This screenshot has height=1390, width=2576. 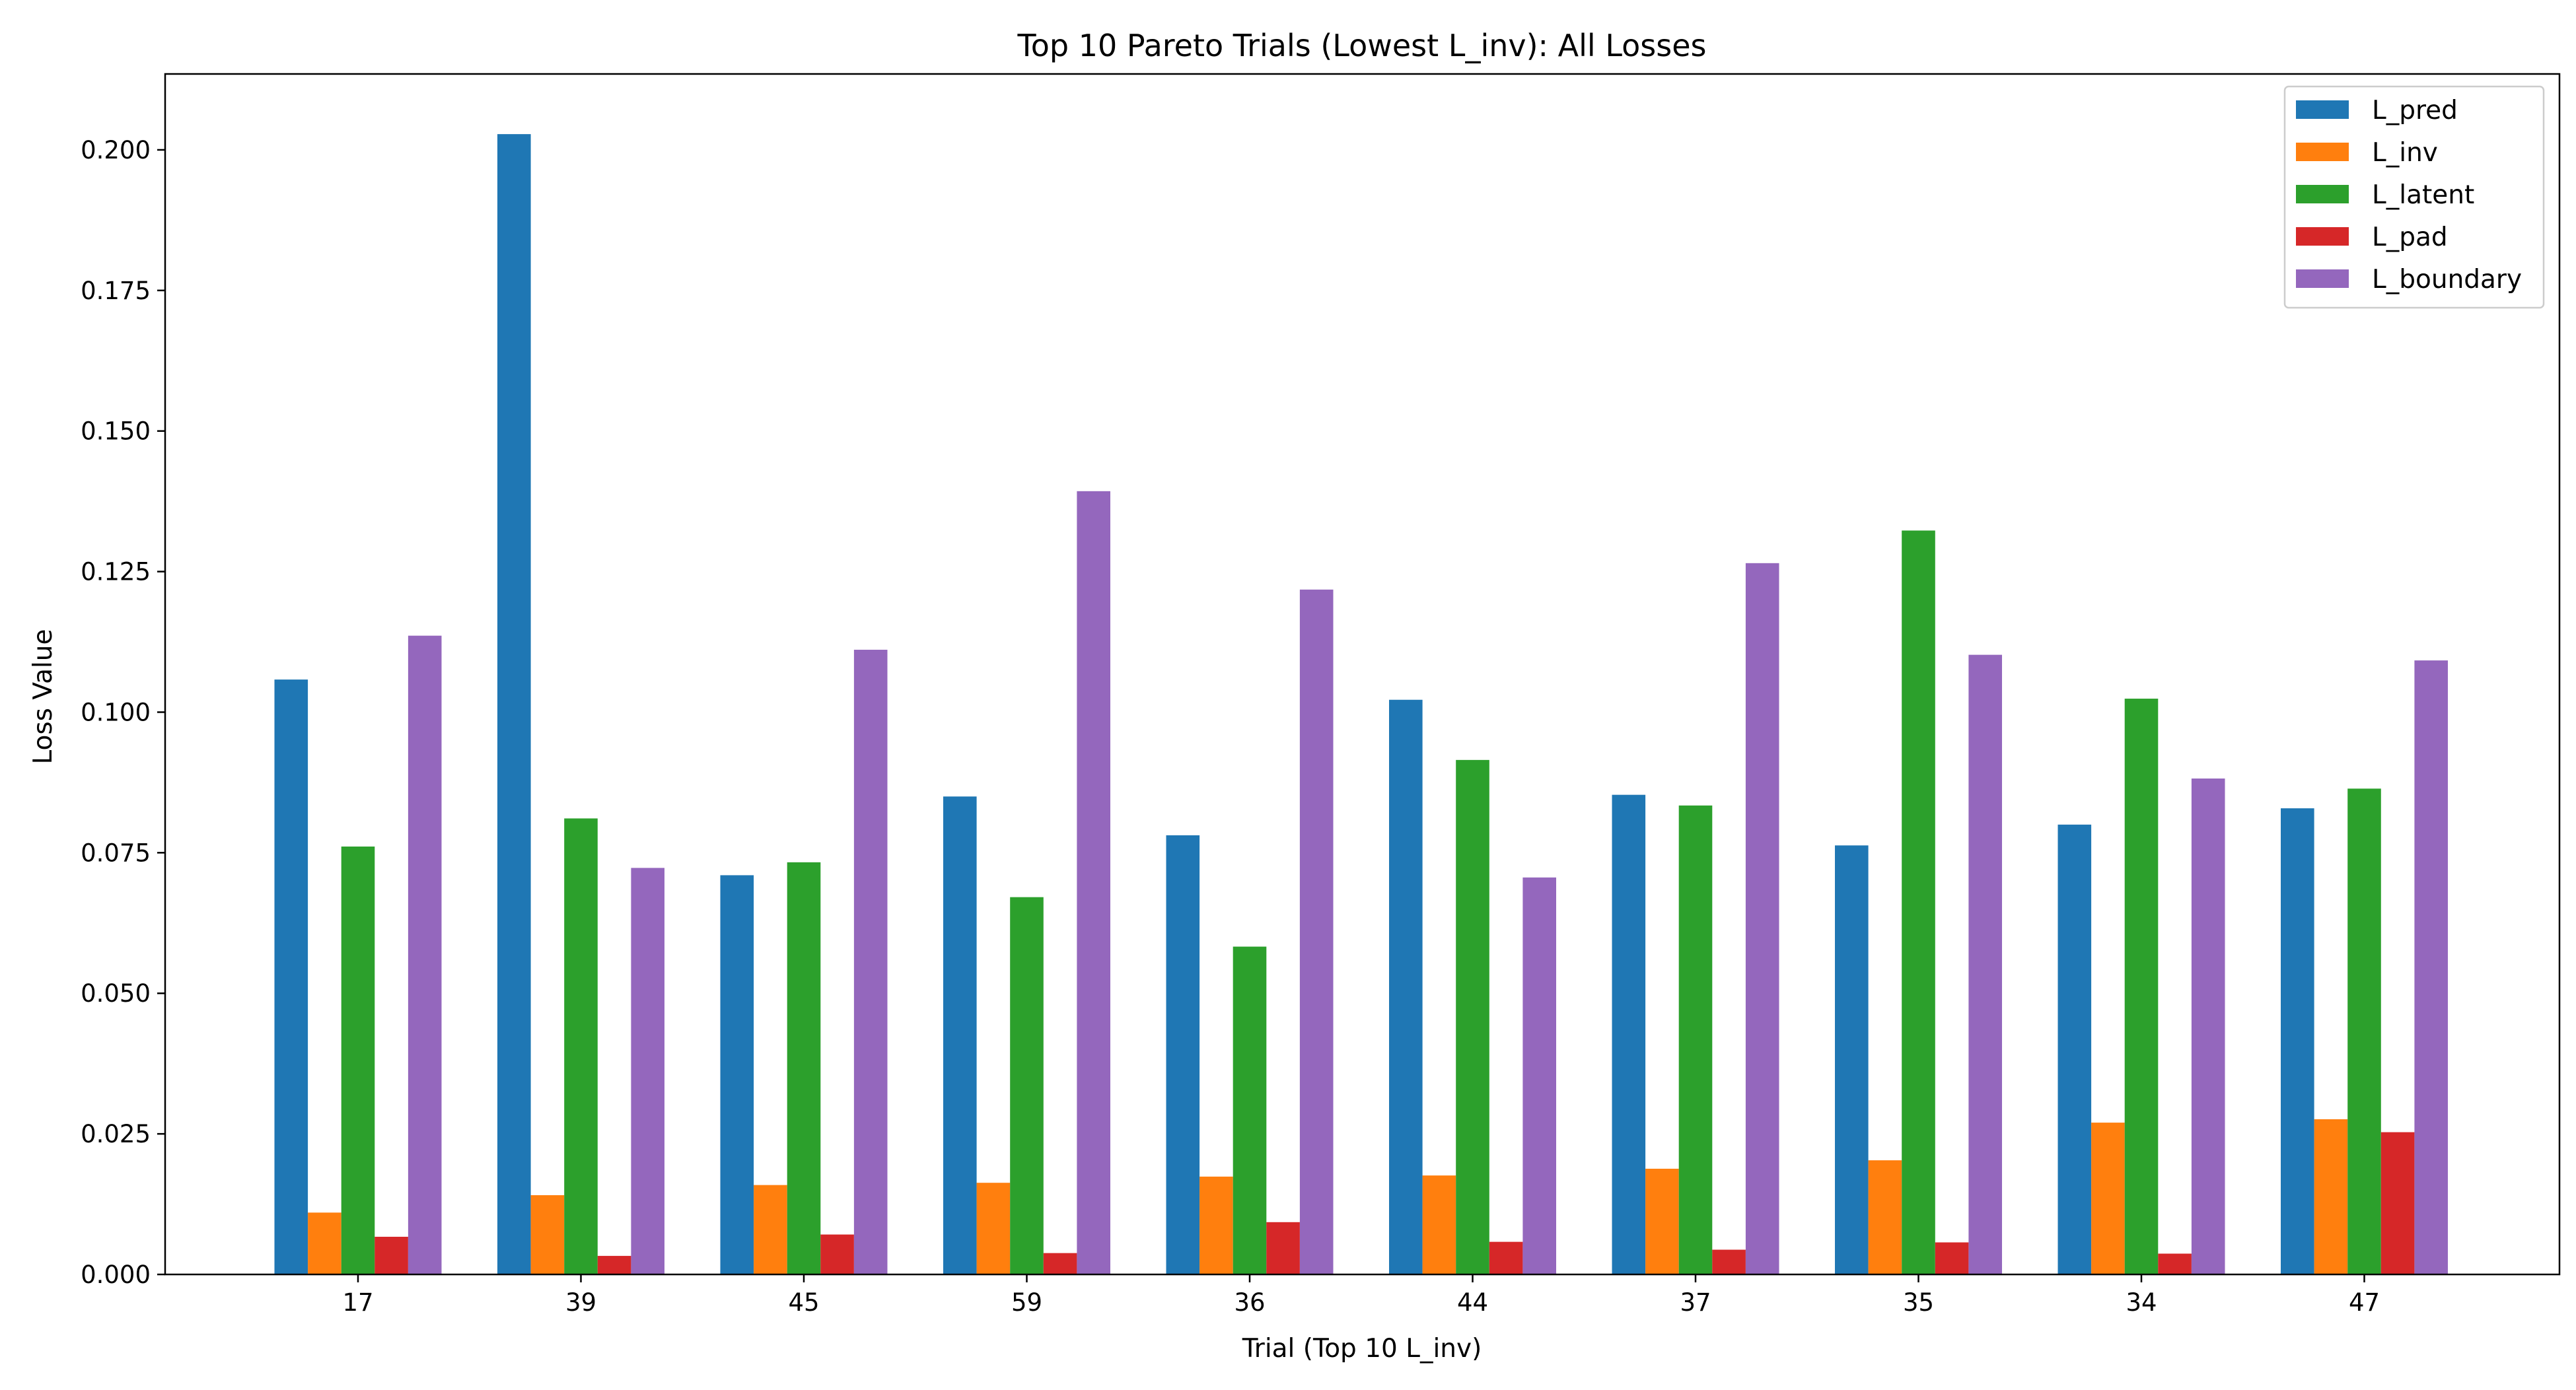 What do you see at coordinates (2322, 152) in the screenshot?
I see `legend-swatch-L_inv` at bounding box center [2322, 152].